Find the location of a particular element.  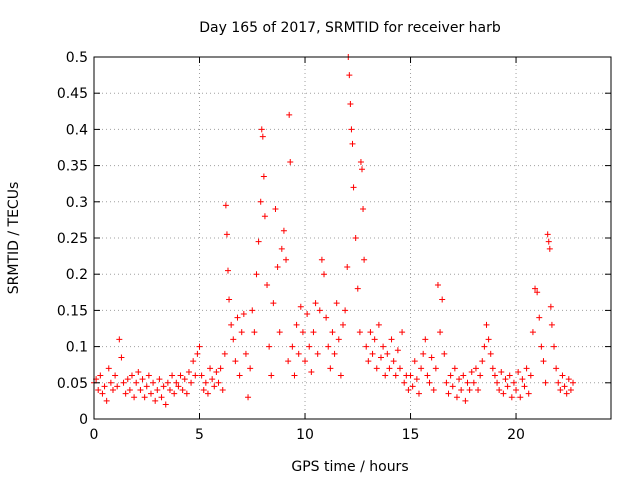

x-tick-labels: 0 5 10 15 20 is located at coordinates (307, 435).